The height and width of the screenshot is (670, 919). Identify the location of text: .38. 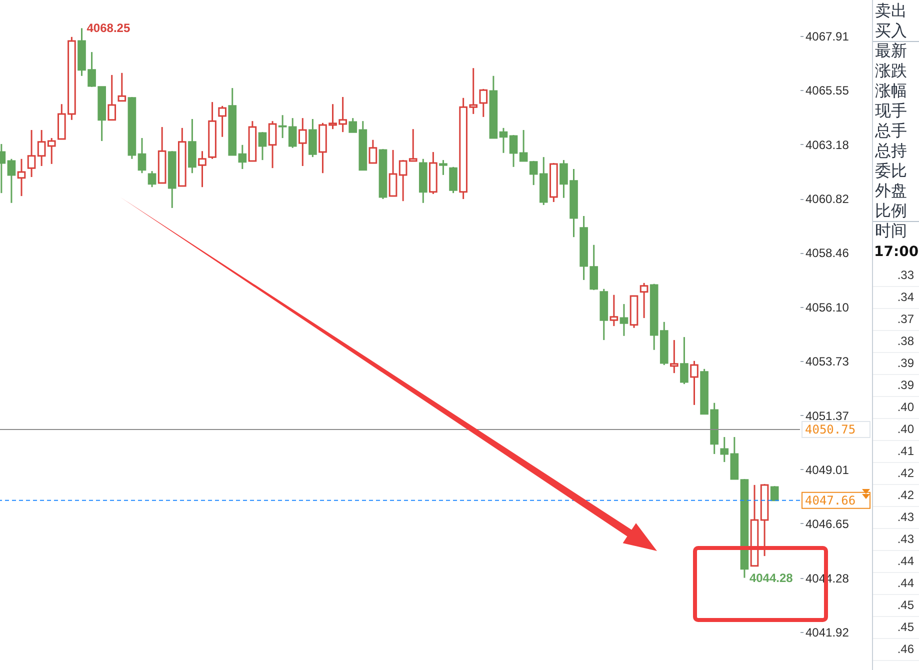
(896, 341).